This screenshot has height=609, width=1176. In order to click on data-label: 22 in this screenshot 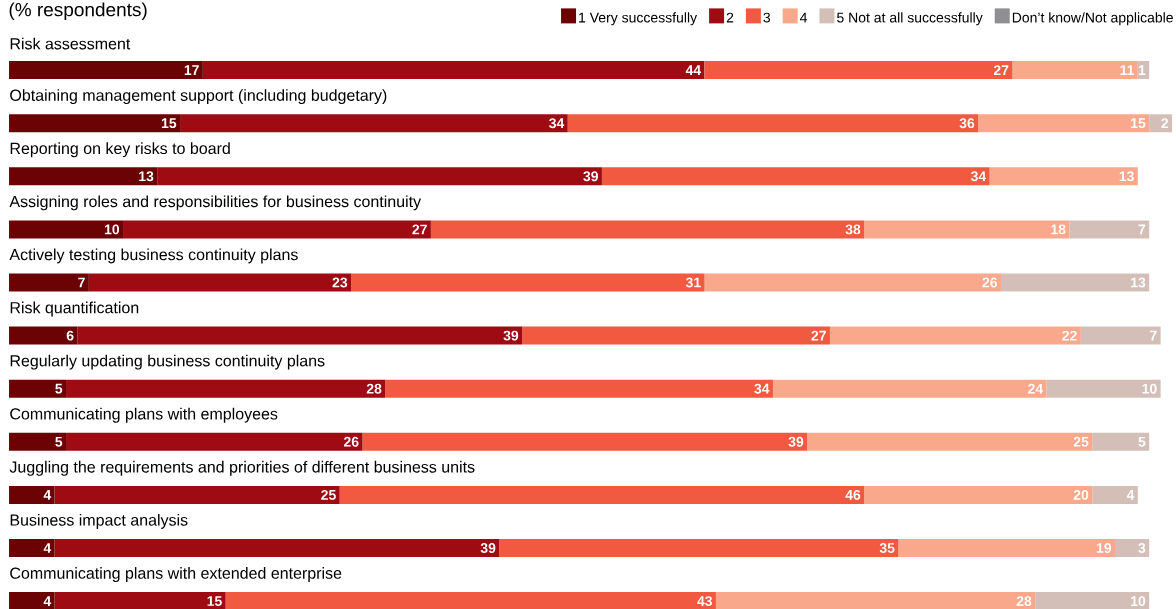, I will do `click(1069, 335)`.